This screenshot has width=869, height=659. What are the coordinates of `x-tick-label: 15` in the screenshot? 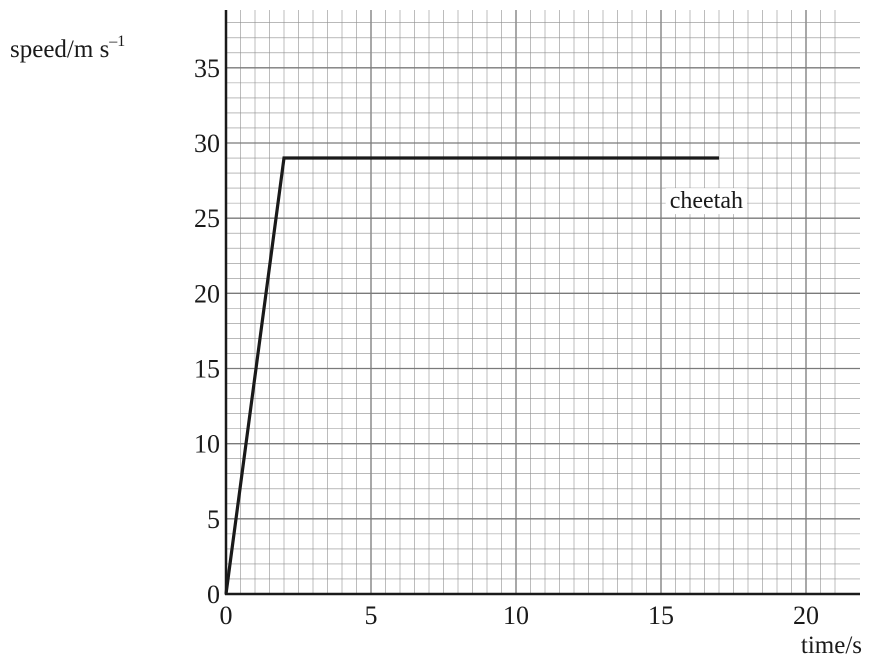 It's located at (661, 615).